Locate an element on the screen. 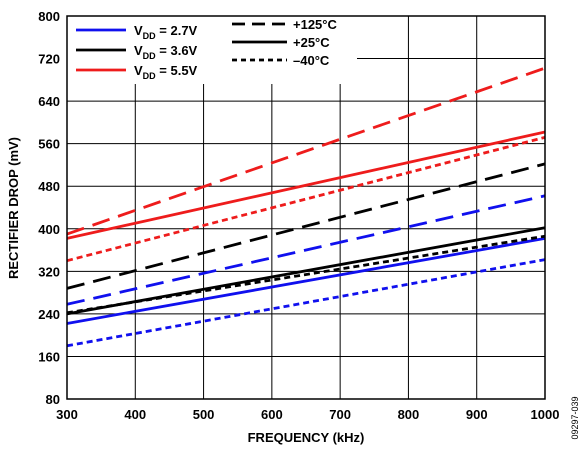  y-tick-label: 320 is located at coordinates (49, 271).